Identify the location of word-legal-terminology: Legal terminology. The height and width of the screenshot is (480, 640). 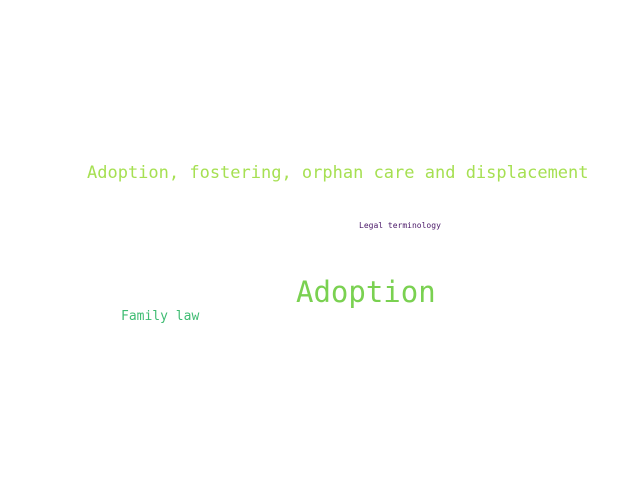
(400, 225).